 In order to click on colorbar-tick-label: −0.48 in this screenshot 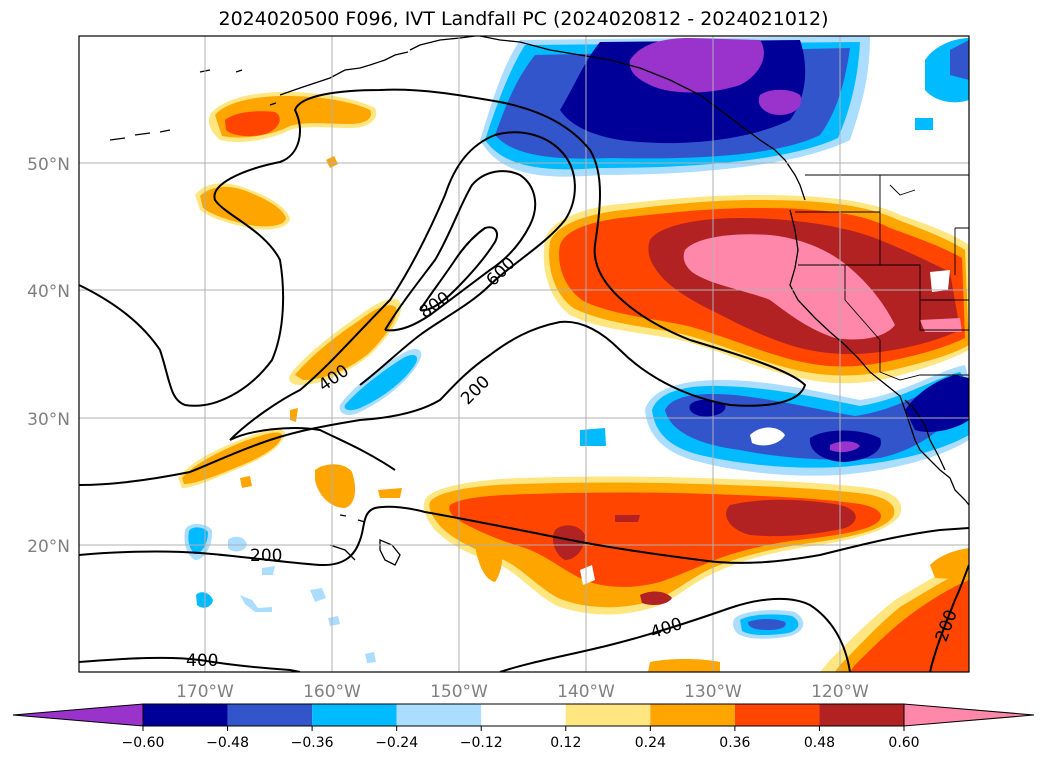, I will do `click(227, 743)`.